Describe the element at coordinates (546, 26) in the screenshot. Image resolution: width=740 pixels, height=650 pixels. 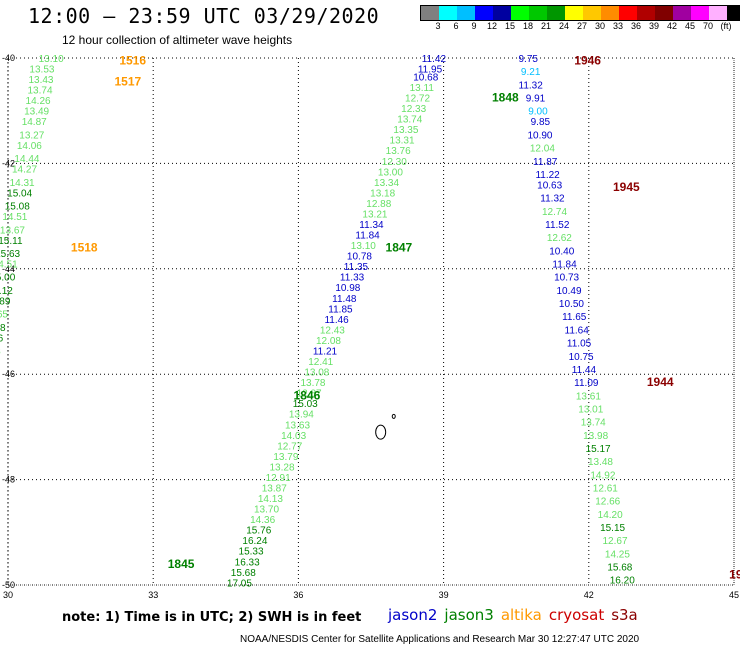
I see `color-scale-label: 21` at that location.